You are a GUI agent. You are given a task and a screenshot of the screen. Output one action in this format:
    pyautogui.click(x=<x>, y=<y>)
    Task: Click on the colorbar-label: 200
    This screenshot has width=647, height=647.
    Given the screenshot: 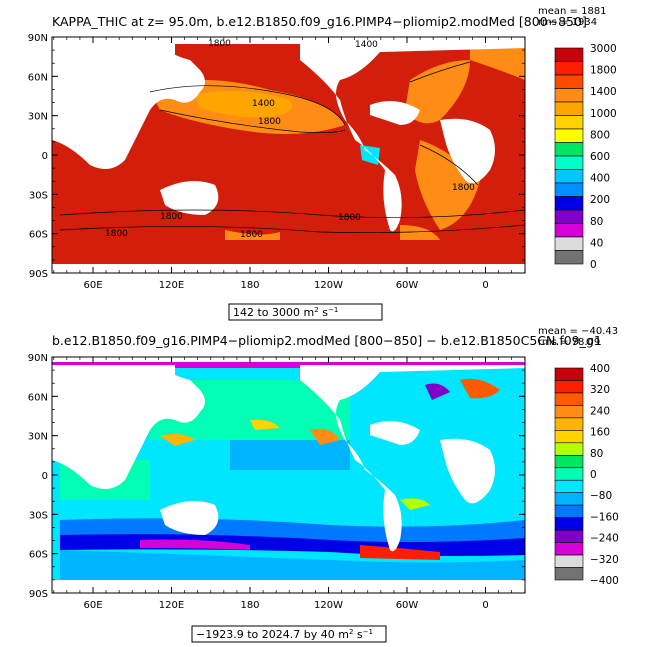 What is the action you would take?
    pyautogui.click(x=600, y=200)
    